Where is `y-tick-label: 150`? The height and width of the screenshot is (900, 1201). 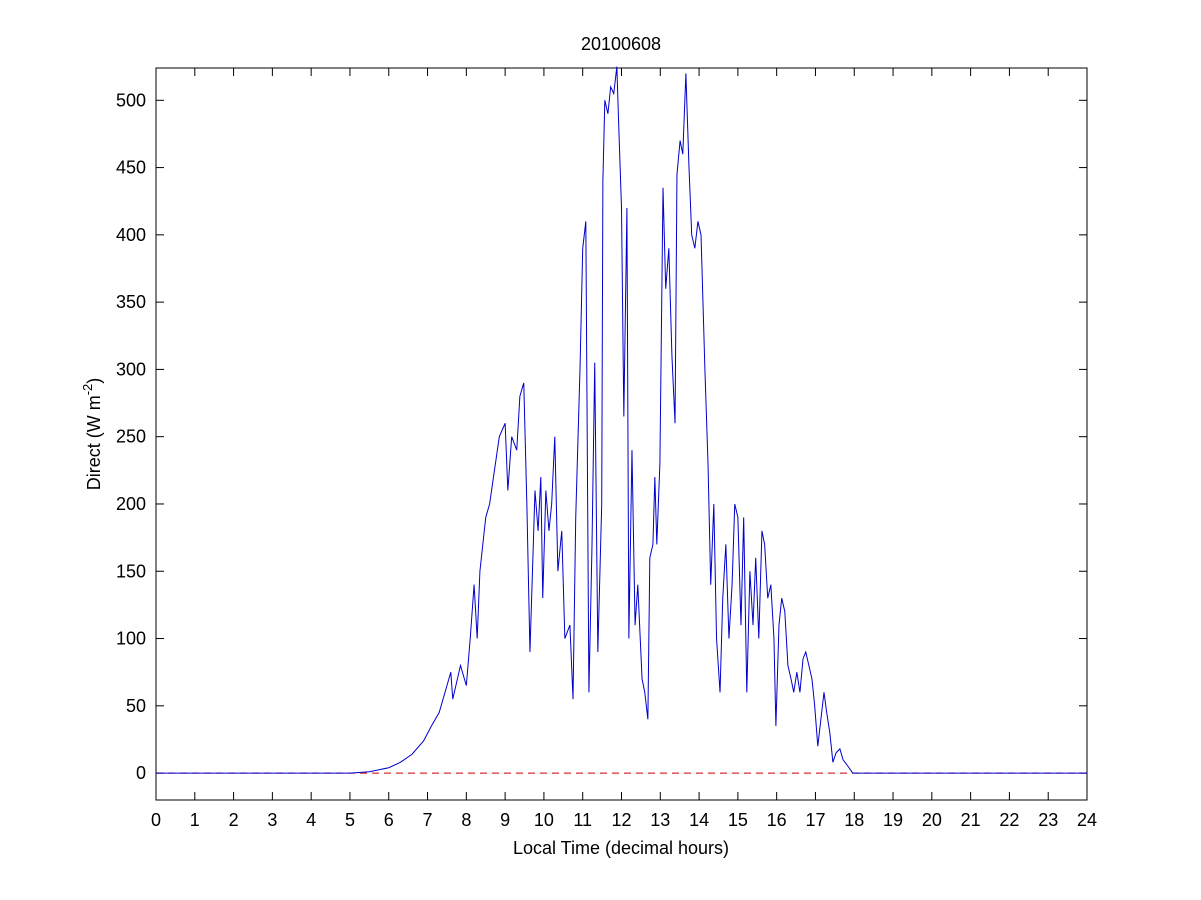 y-tick-label: 150 is located at coordinates (131, 571).